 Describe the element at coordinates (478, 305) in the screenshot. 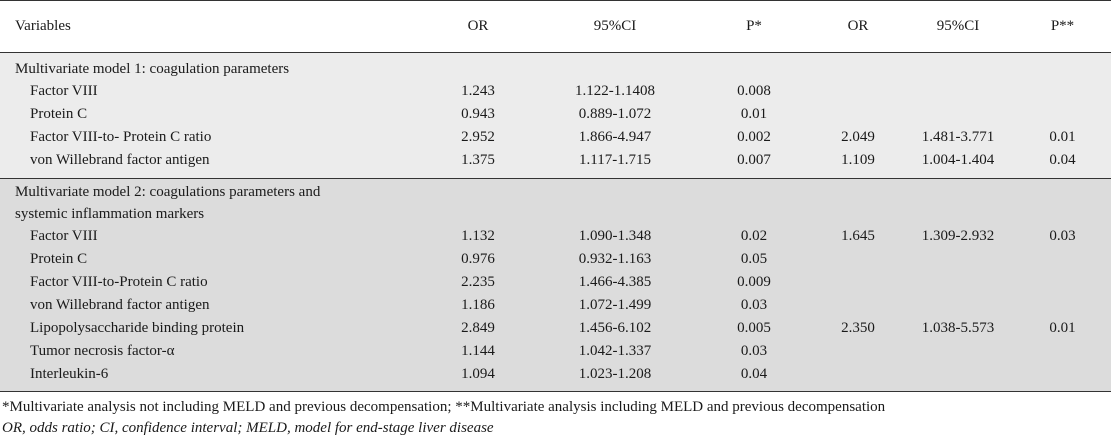

I see `cell-or-1: 1.186` at that location.